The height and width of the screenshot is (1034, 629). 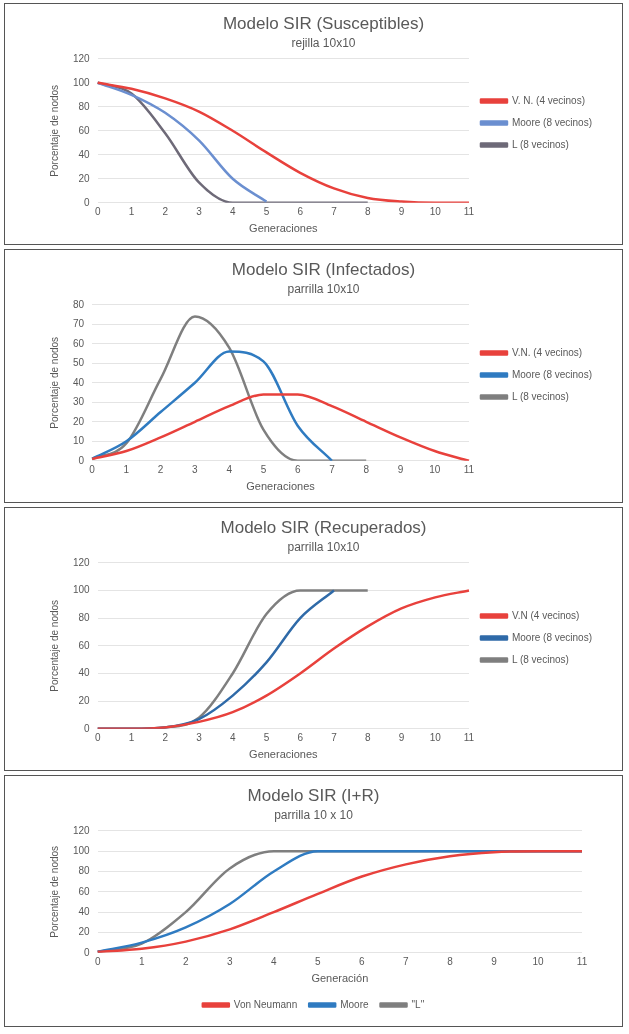 What do you see at coordinates (79, 402) in the screenshot?
I see `y-tick-label: 30` at bounding box center [79, 402].